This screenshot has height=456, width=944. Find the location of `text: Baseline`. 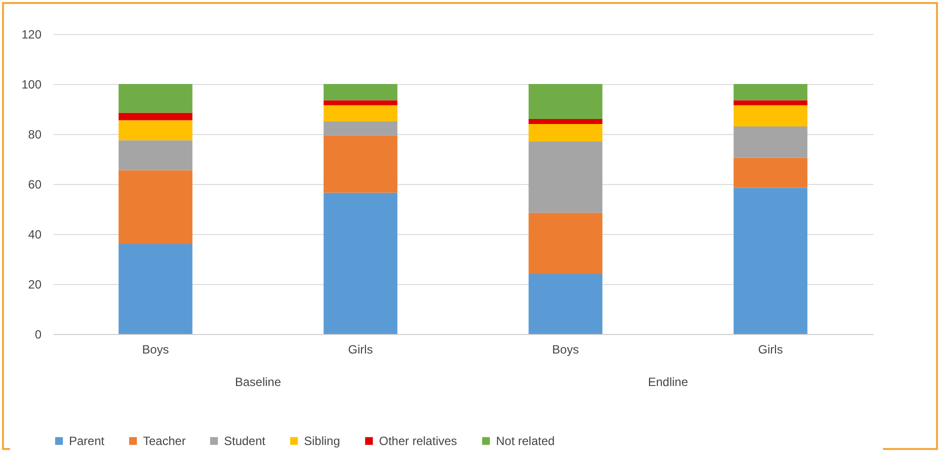

text: Baseline is located at coordinates (258, 382).